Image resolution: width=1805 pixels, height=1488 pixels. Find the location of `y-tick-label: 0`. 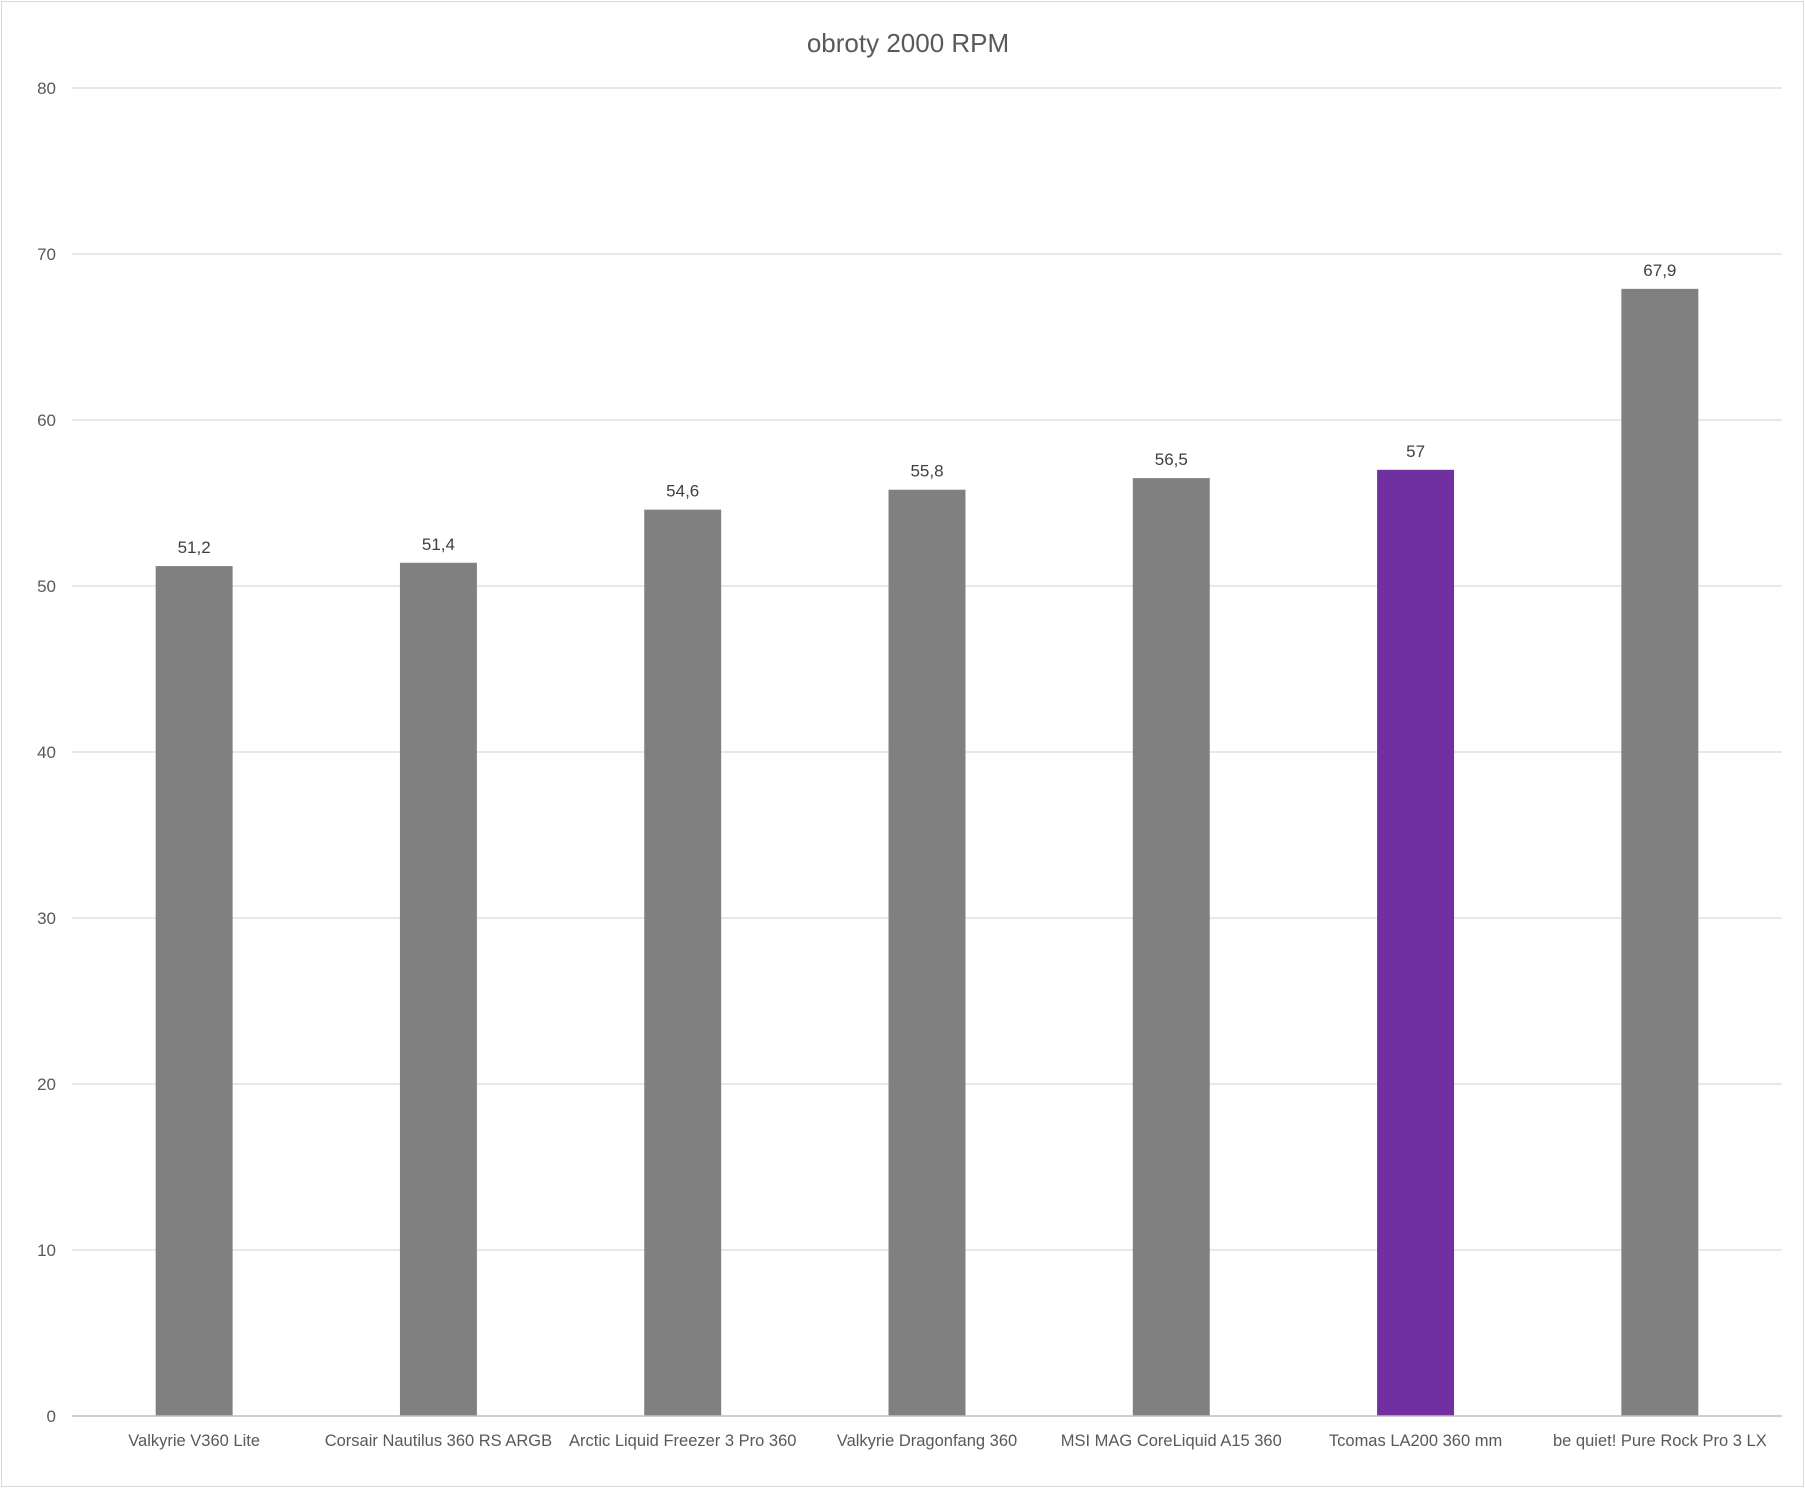

y-tick-label: 0 is located at coordinates (51, 1416).